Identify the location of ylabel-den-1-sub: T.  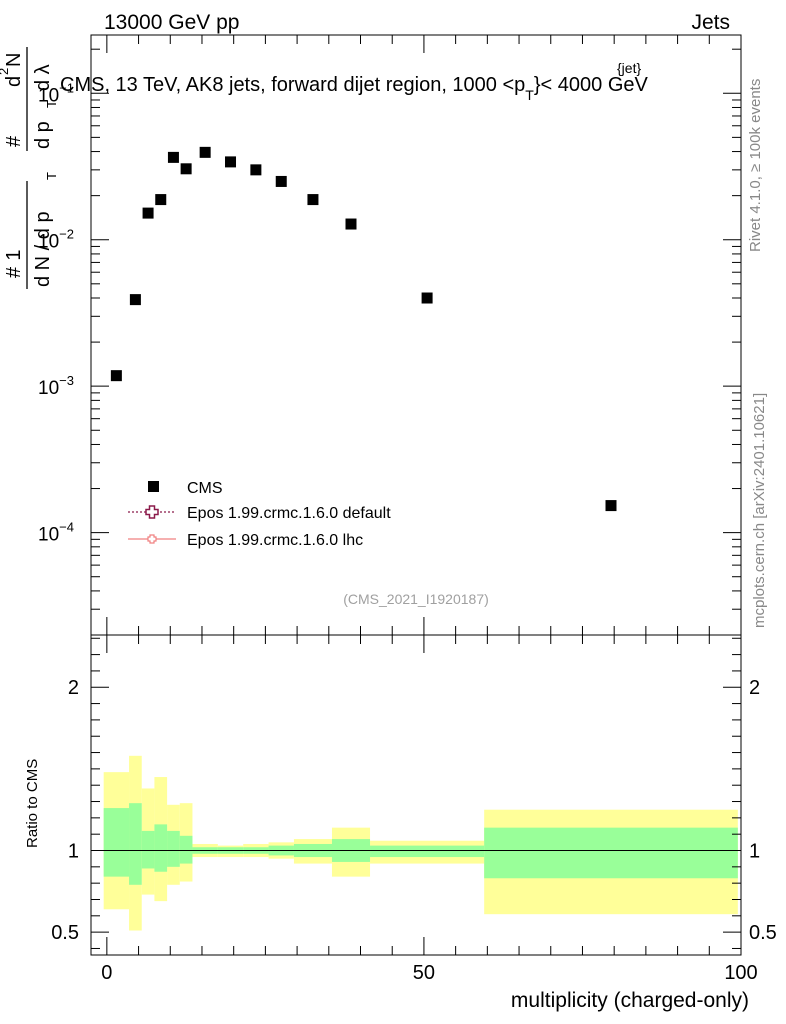
(51, 176).